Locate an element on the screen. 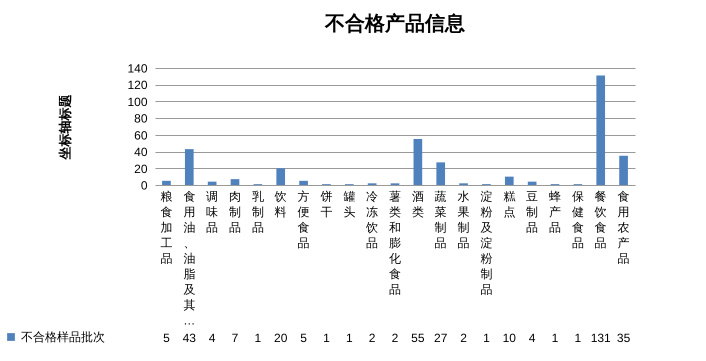 The width and height of the screenshot is (706, 361). y-tick-label: 20 is located at coordinates (141, 169).